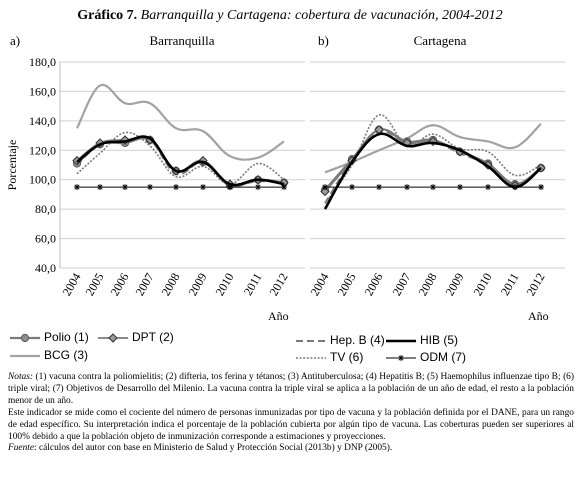 Image resolution: width=580 pixels, height=486 pixels. I want to click on source-label: Fuente, so click(21, 448).